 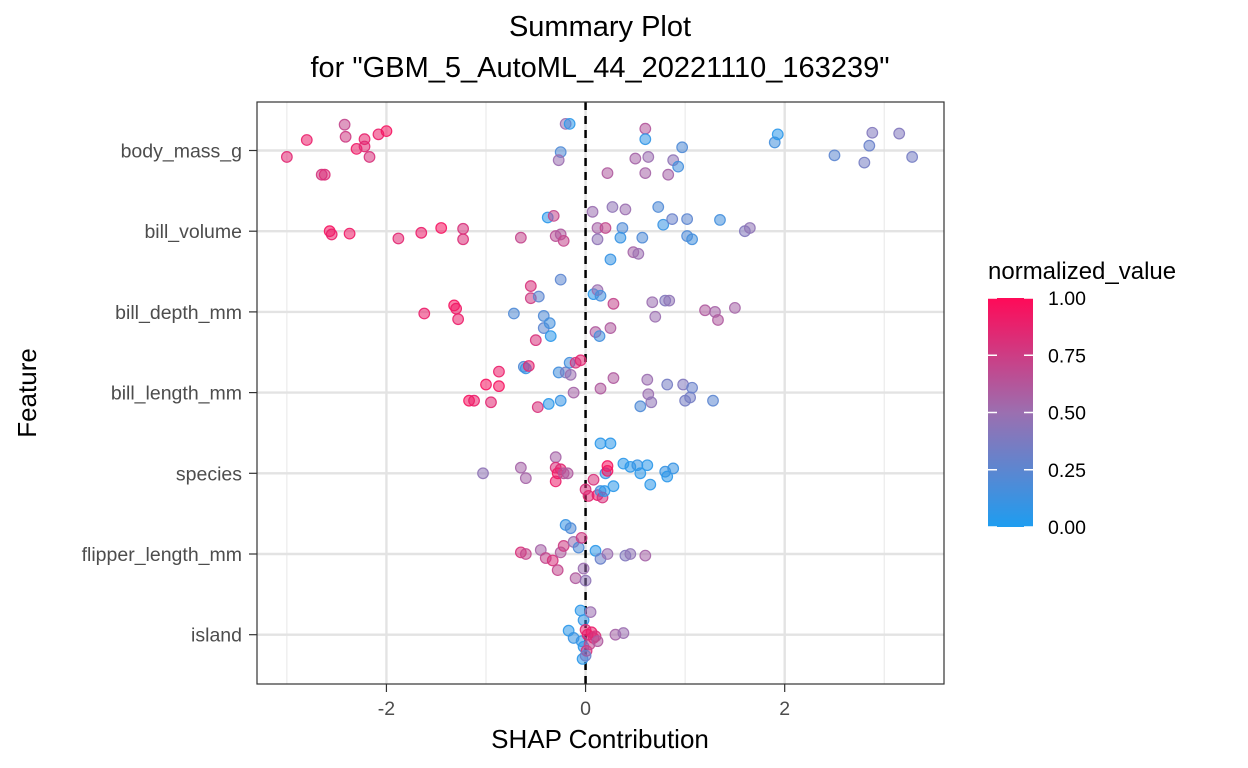 I want to click on legend-tick-label: 1.00, so click(x=1067, y=299).